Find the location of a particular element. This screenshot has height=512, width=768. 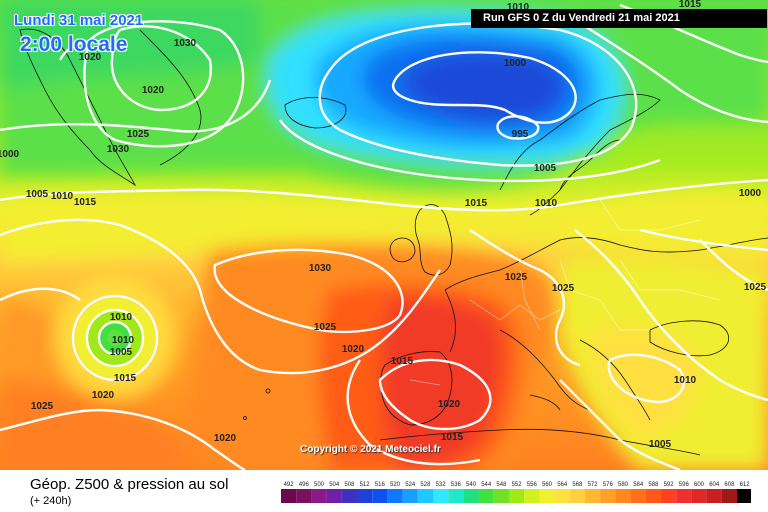

legend-value: 596 is located at coordinates (684, 485).